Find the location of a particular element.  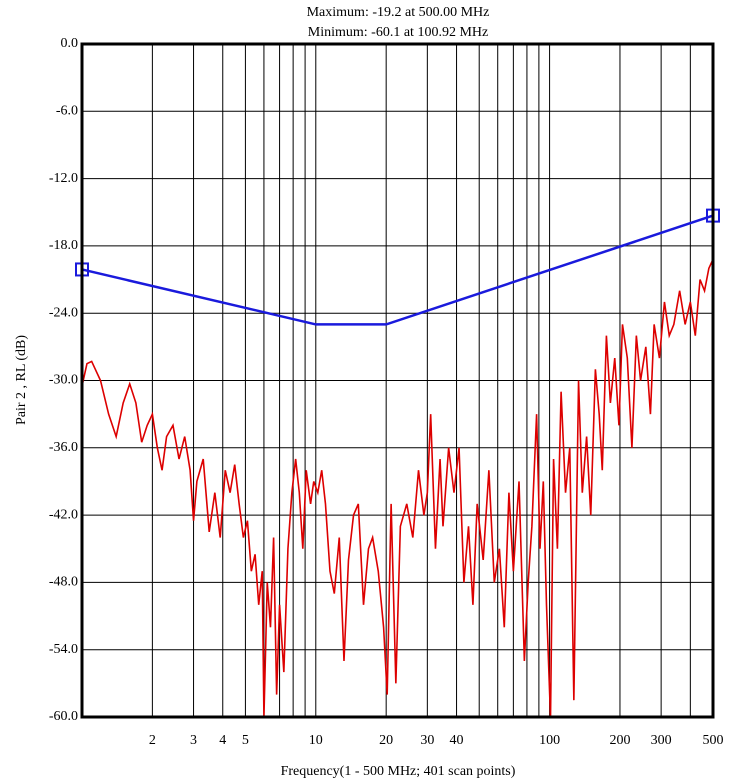

chart-title: Maximum: -19.2 at 500.00 MHz is located at coordinates (398, 12).